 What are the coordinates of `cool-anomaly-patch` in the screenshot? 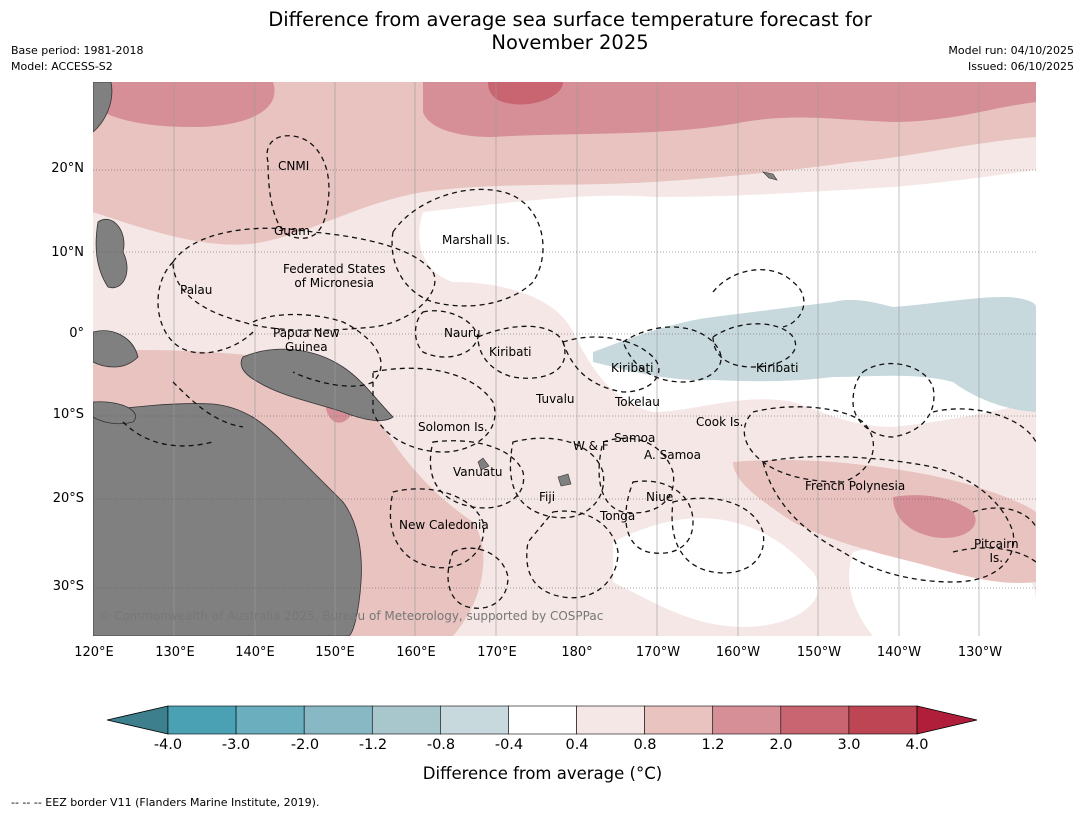 It's located at (814, 354).